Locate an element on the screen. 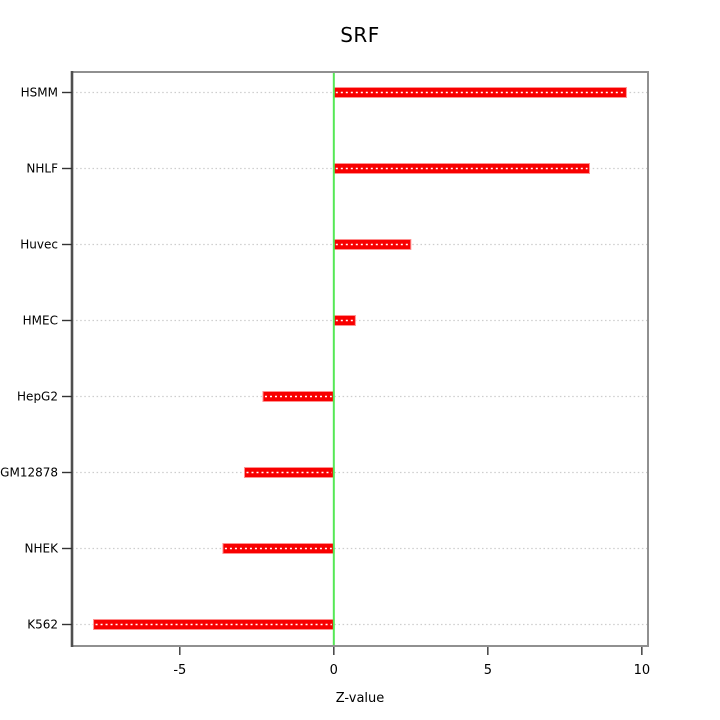 Image resolution: width=720 pixels, height=720 pixels. y-axis-label-nhek: NHEK is located at coordinates (42, 549).